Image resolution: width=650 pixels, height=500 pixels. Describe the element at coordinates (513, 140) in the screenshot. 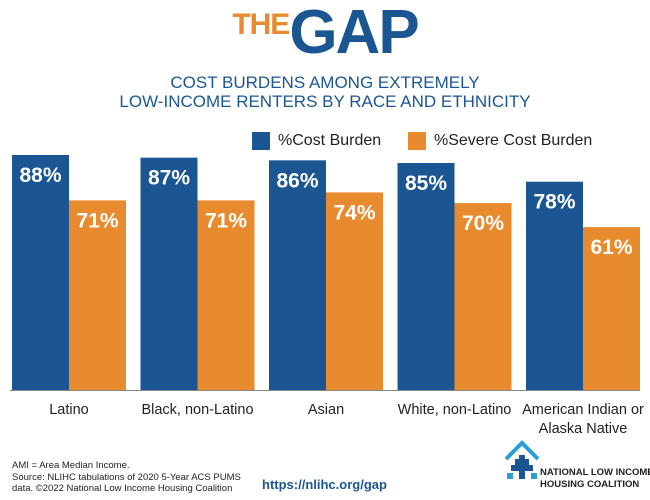

I see `legend-label-severe-cost-burden: %Severe Cost Burden` at that location.